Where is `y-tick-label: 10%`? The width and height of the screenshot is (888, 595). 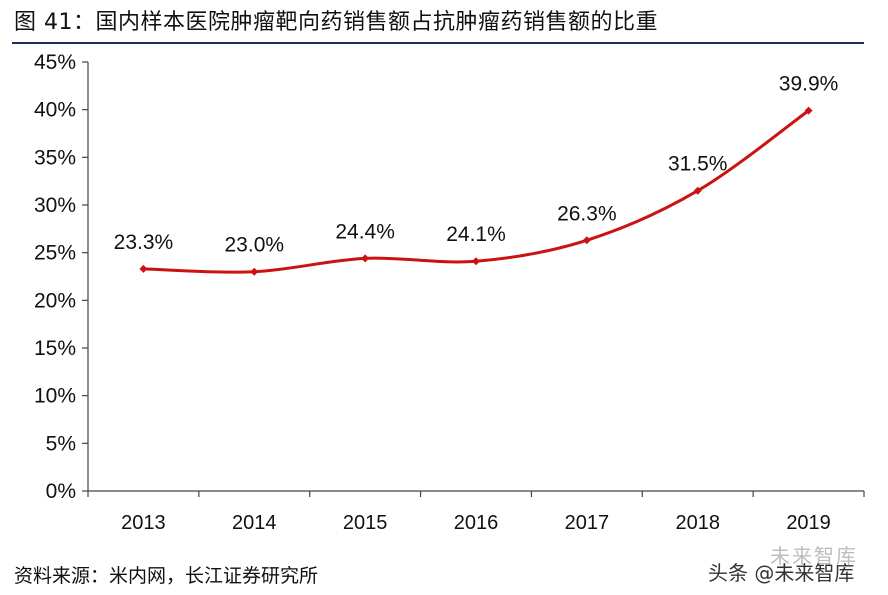 y-tick-label: 10% is located at coordinates (55, 396).